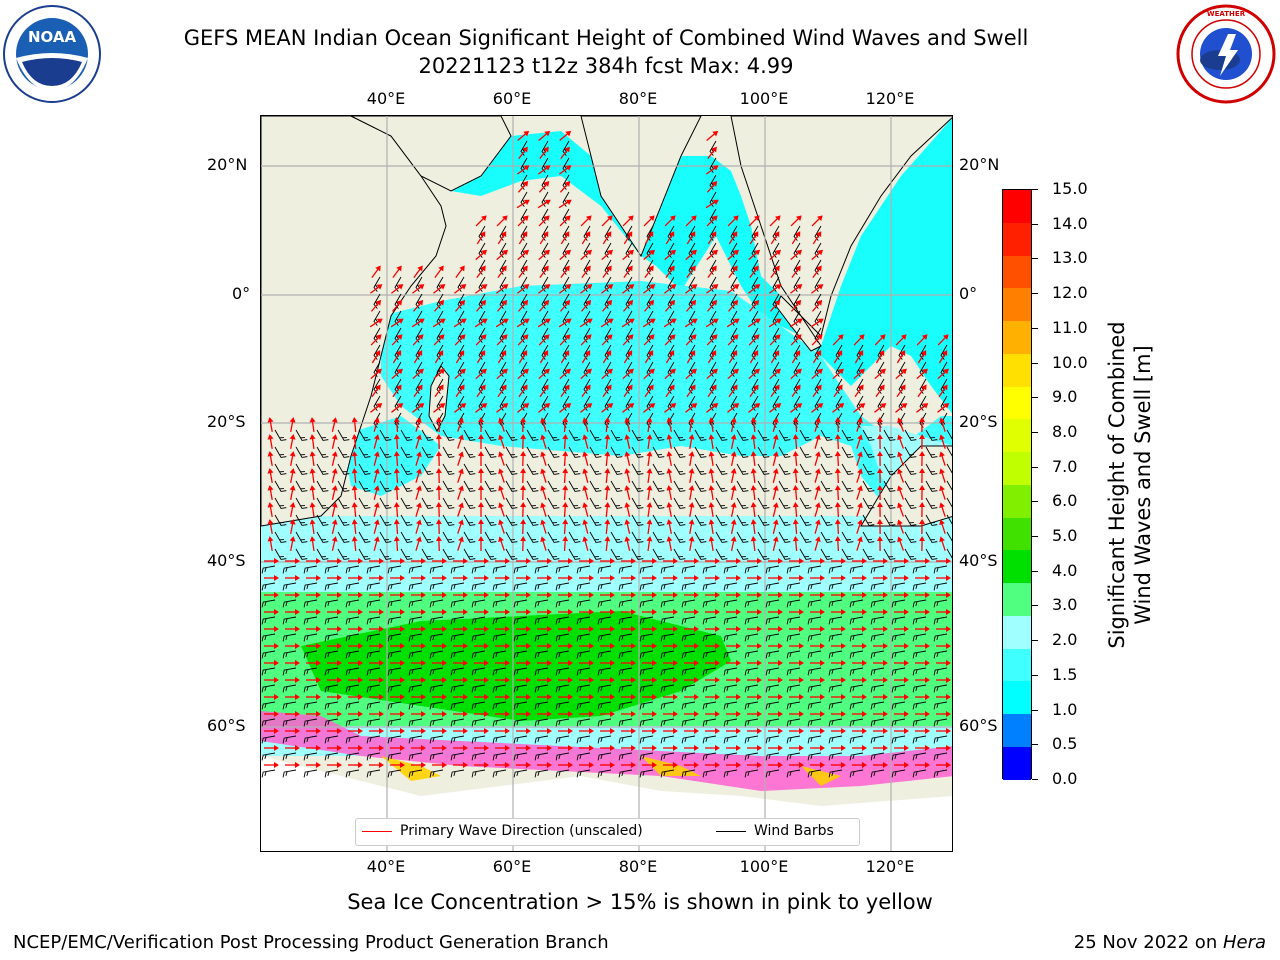  I want to click on lat-label-right-20n: 20°N, so click(979, 164).